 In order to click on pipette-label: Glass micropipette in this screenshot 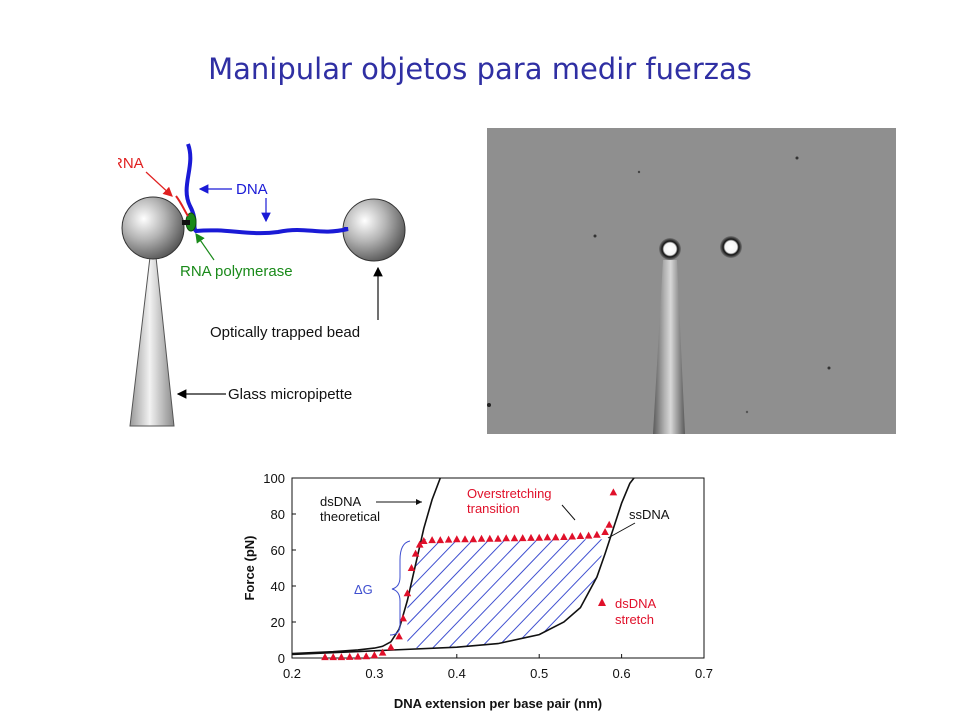, I will do `click(290, 394)`.